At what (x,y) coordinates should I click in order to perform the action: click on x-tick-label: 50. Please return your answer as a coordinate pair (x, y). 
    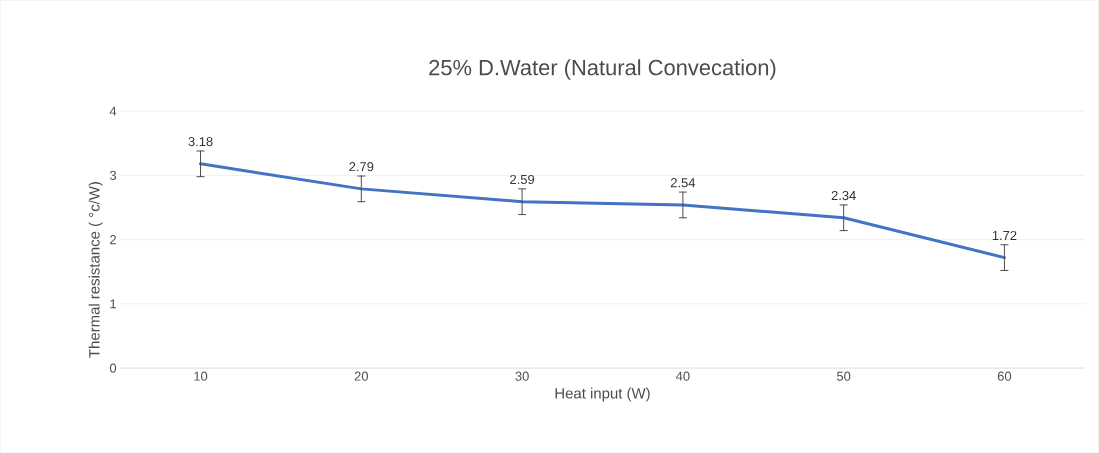
    Looking at the image, I should click on (843, 376).